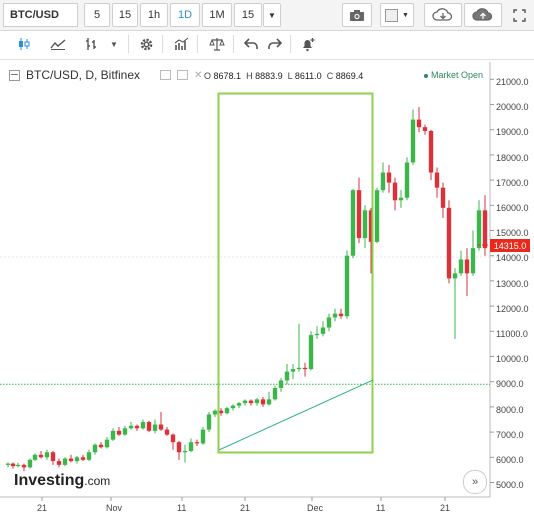  Describe the element at coordinates (14, 75) in the screenshot. I see `legend-collapse-icon` at that location.